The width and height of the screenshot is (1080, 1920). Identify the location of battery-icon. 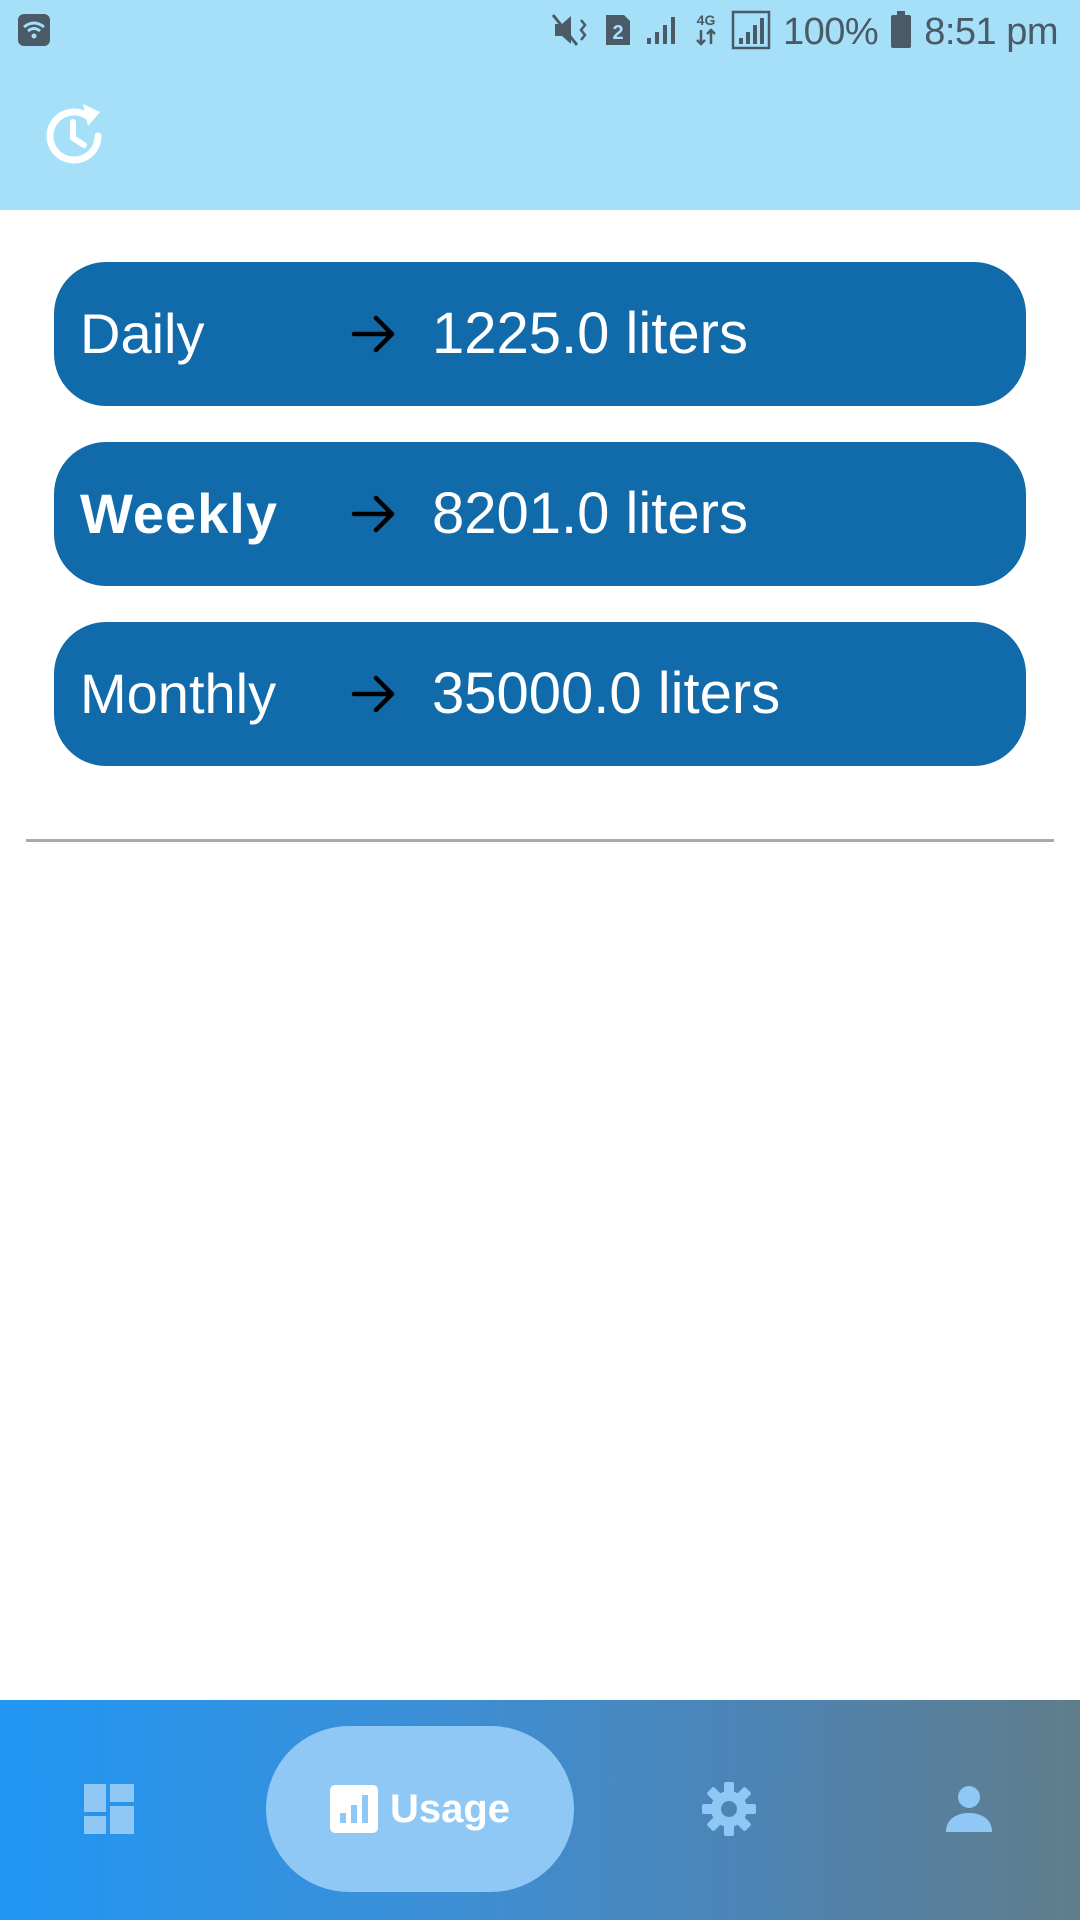
(901, 32).